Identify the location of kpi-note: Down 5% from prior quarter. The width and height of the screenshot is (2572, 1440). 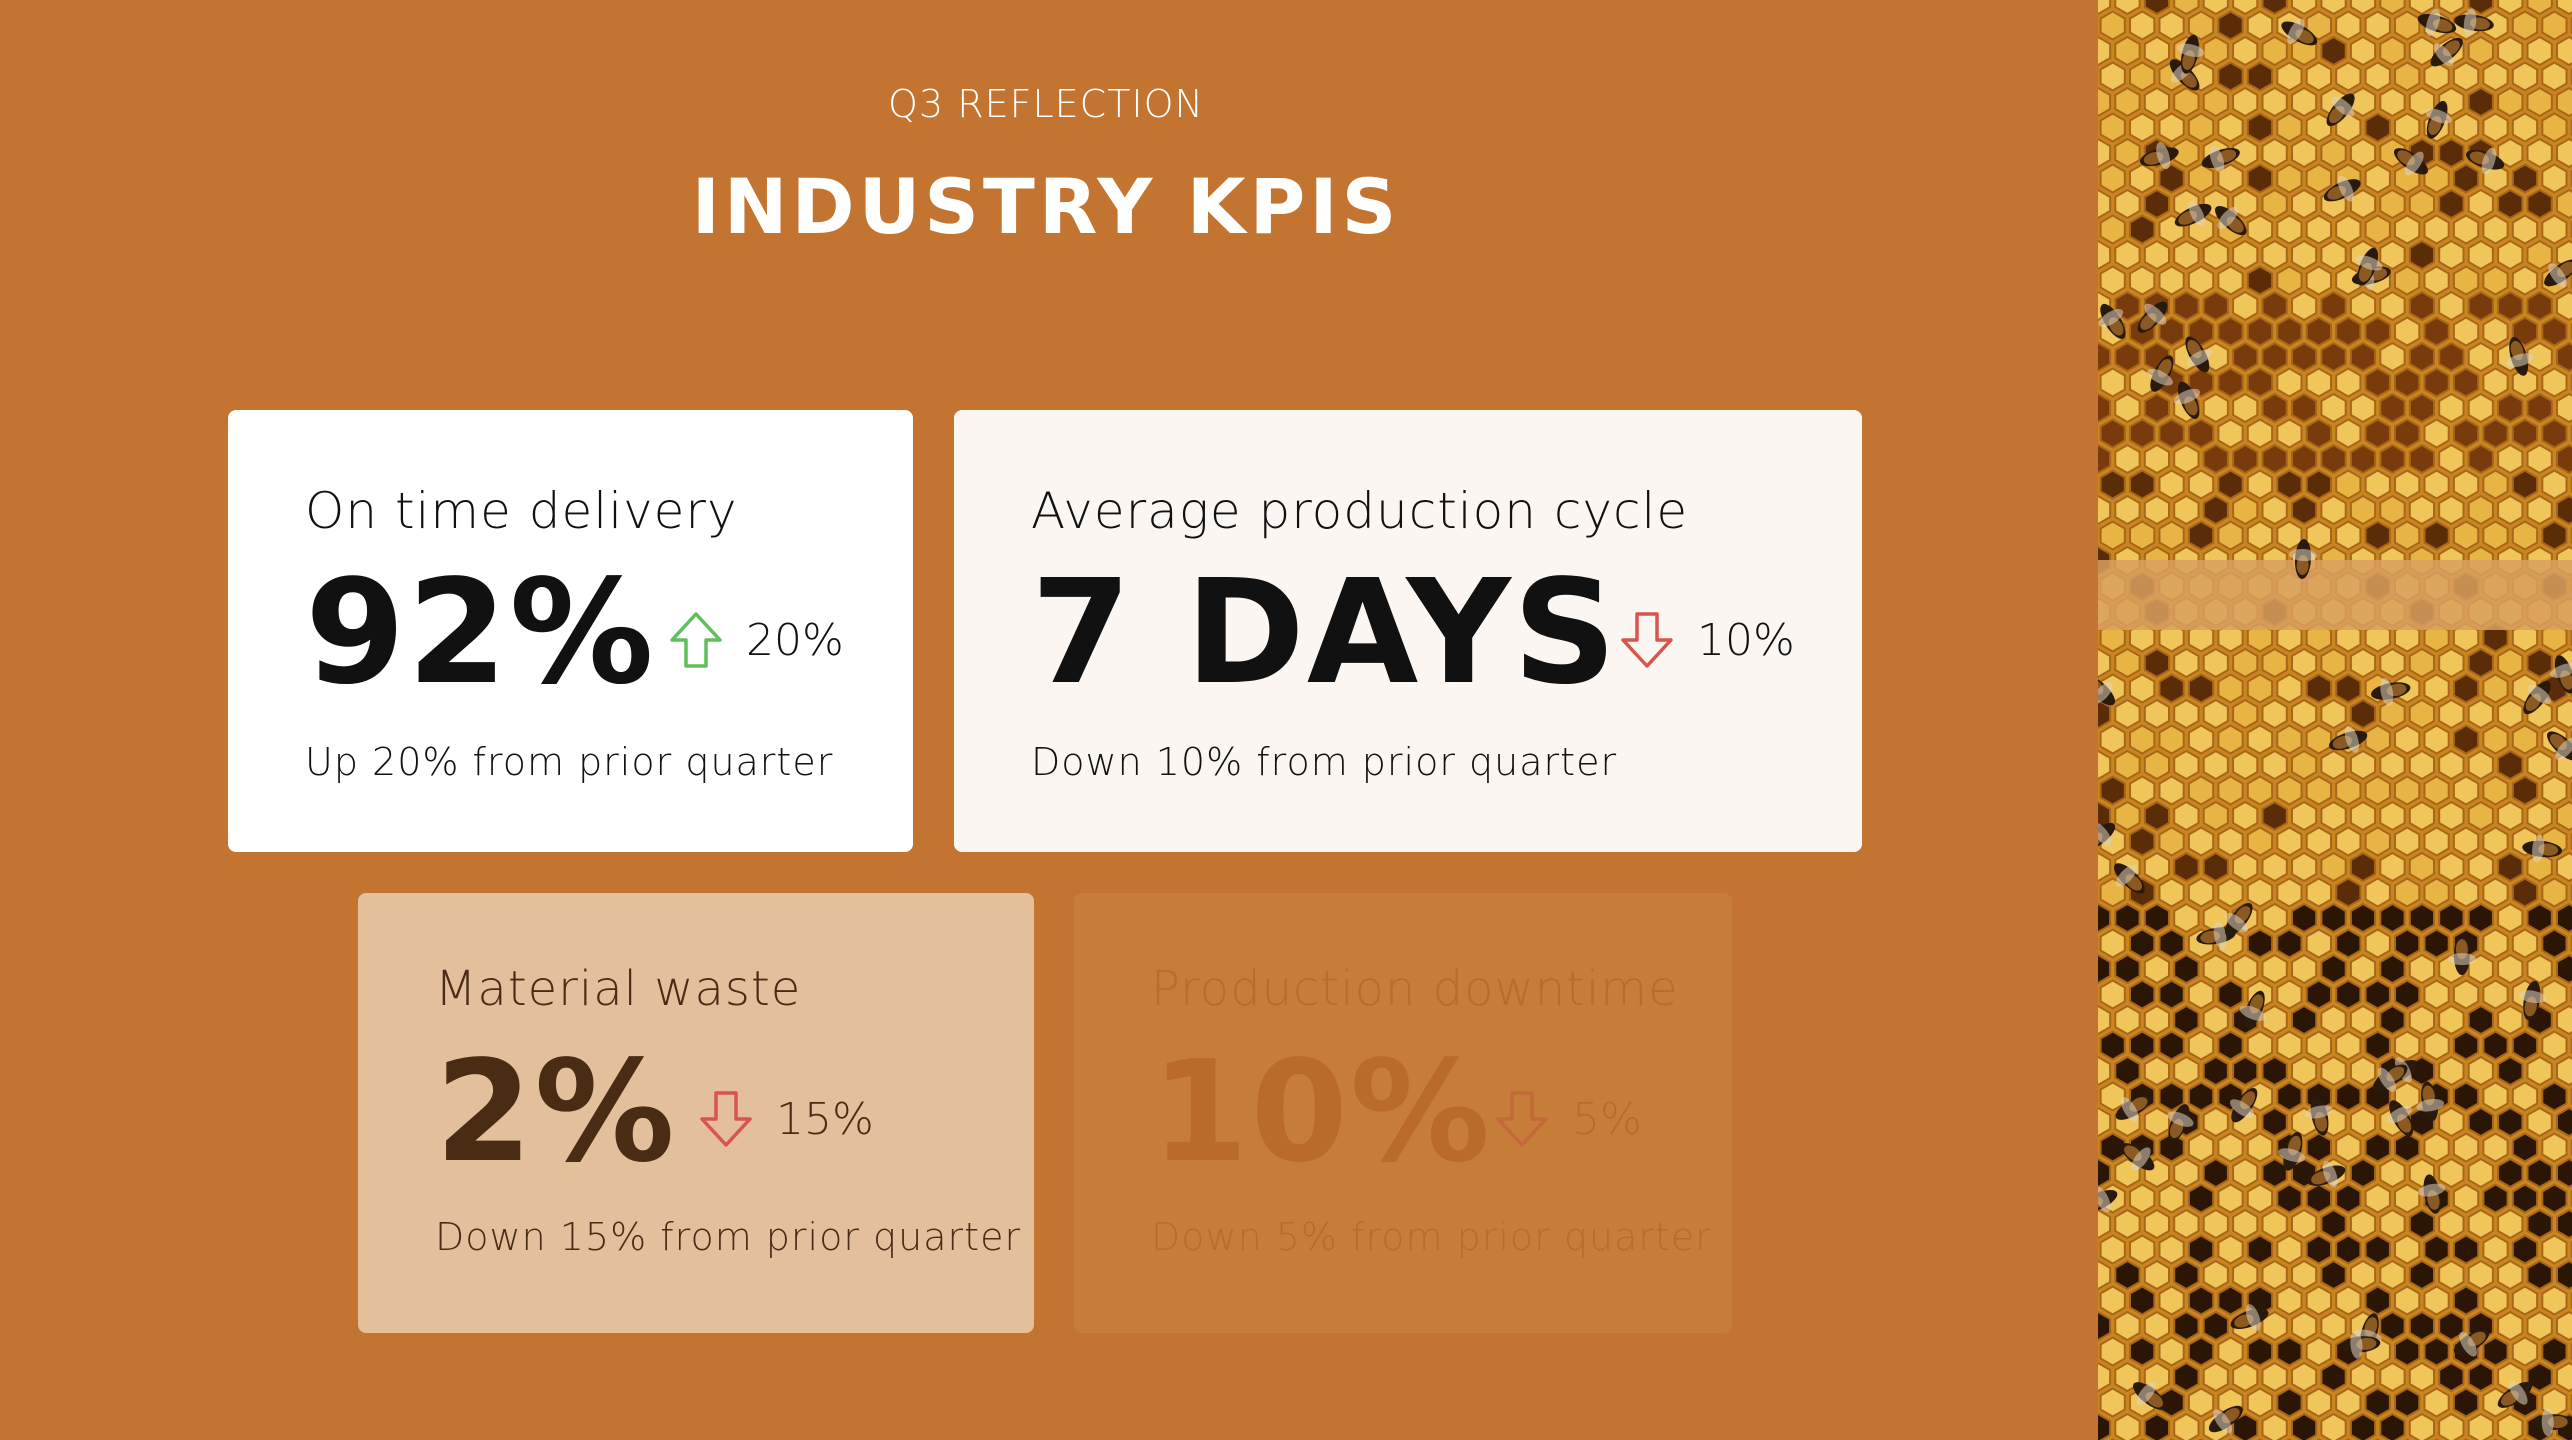
(1431, 1237).